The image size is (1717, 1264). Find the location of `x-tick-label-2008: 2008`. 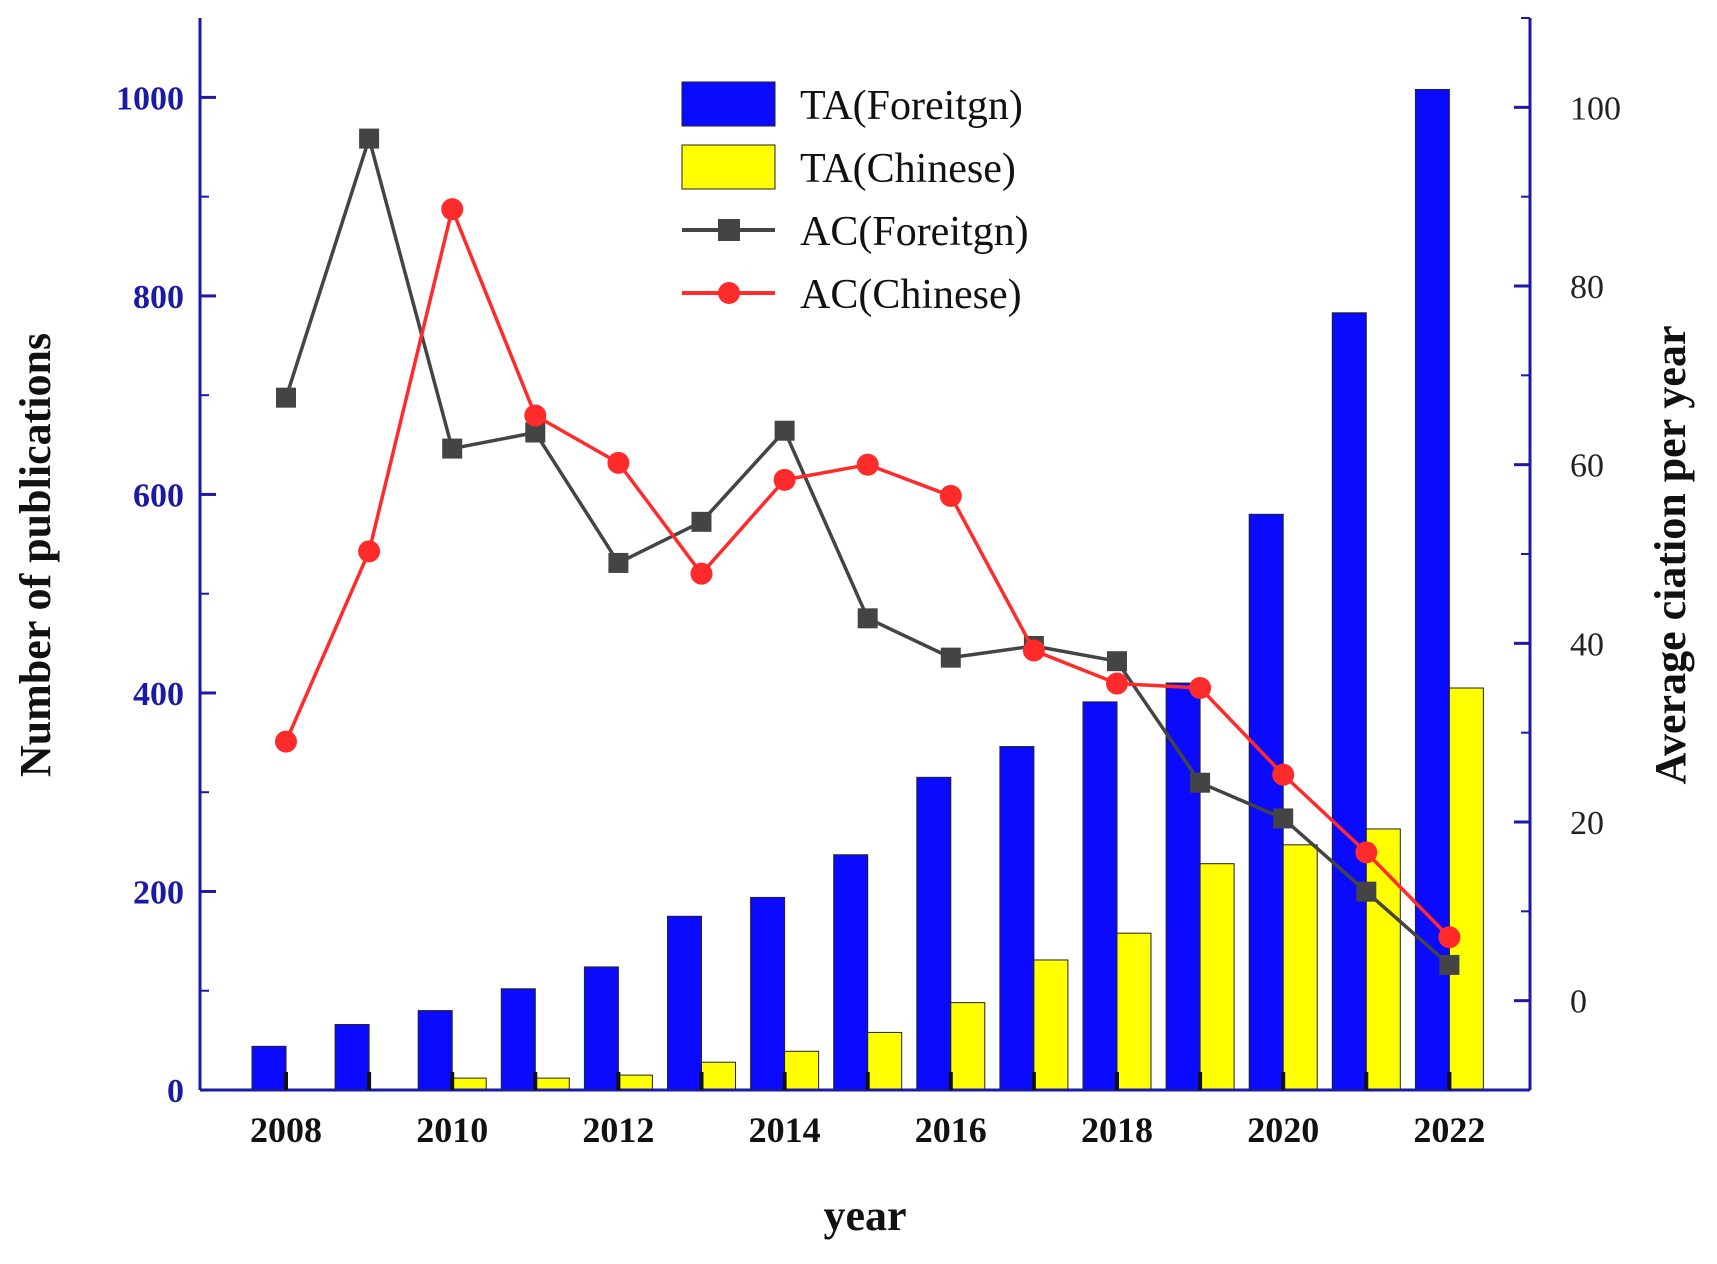

x-tick-label-2008: 2008 is located at coordinates (286, 1130).